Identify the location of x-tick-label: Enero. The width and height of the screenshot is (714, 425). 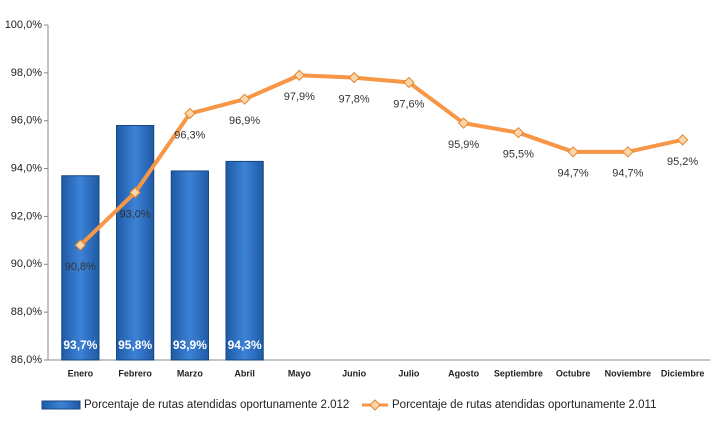
(81, 373).